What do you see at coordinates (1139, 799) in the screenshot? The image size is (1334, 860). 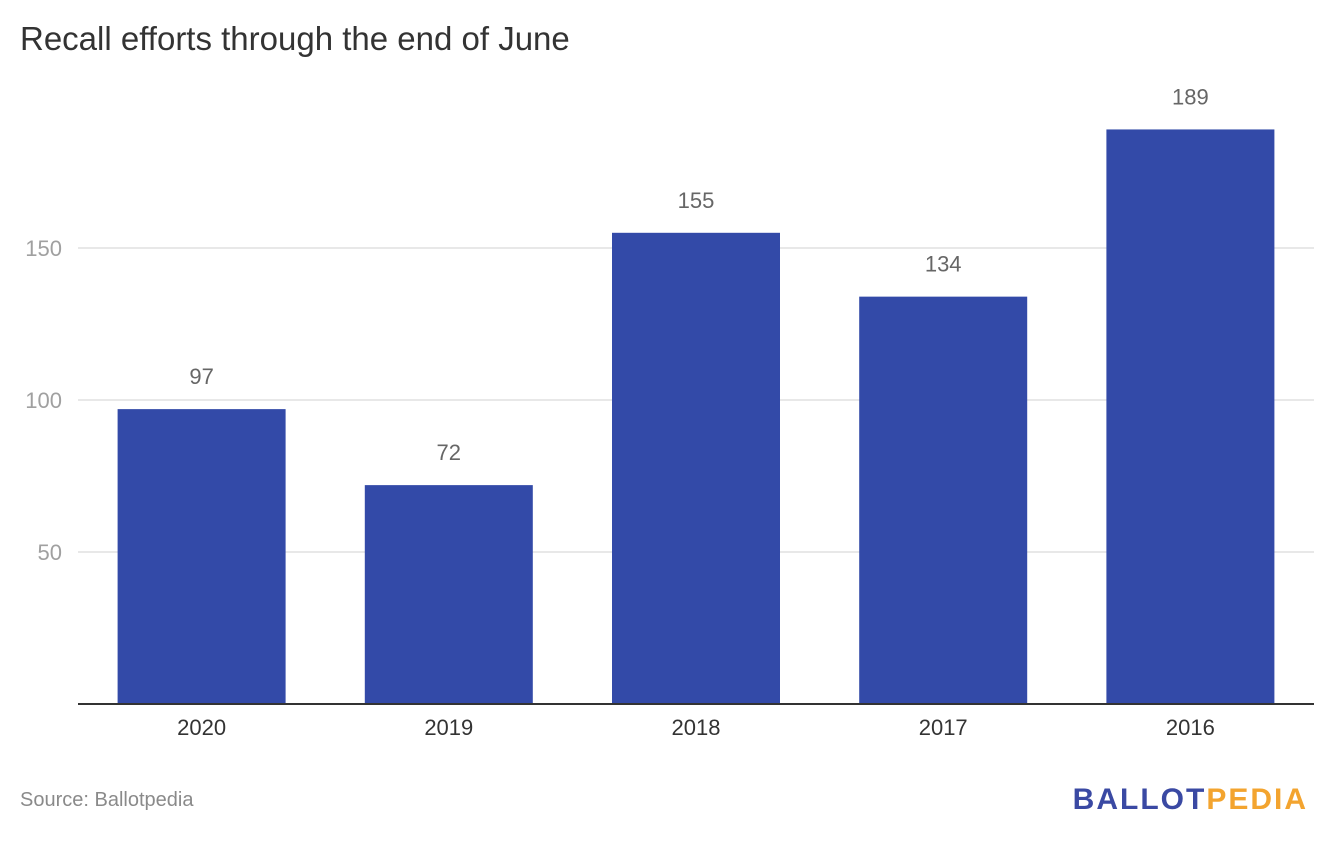 I see `logo-text-ballot: BALLOT` at bounding box center [1139, 799].